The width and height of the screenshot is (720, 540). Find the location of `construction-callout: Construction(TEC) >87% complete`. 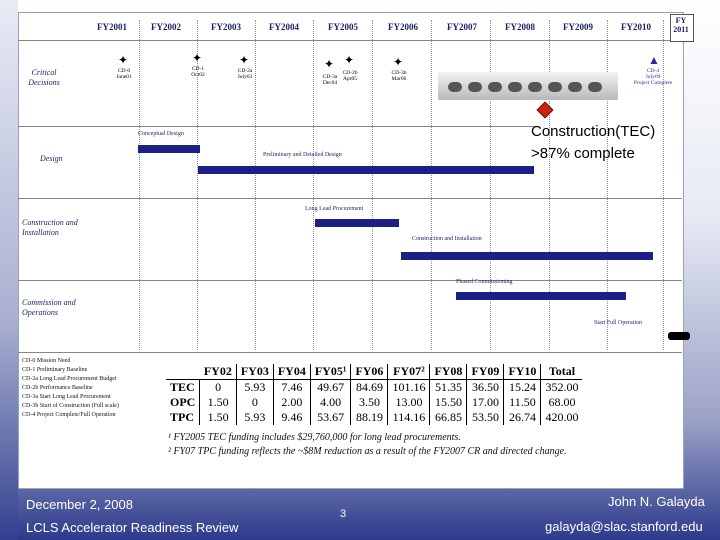

construction-callout: Construction(TEC) >87% complete is located at coordinates (593, 143).